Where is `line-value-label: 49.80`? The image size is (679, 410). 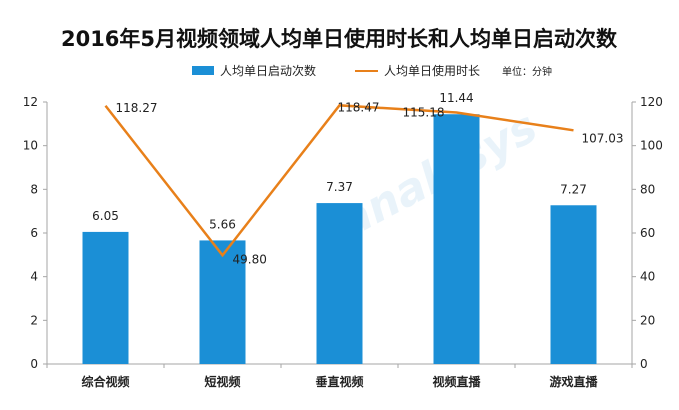
line-value-label: 49.80 is located at coordinates (250, 259).